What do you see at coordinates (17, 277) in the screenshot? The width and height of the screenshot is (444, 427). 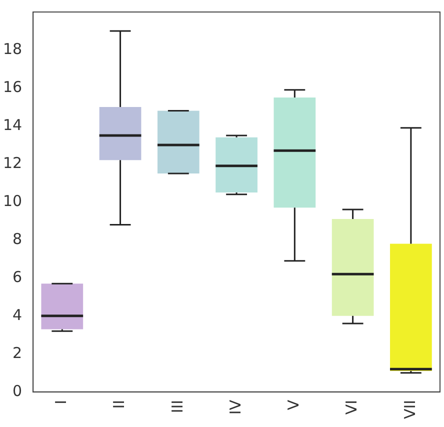 I see `y-tick-label: 6` at bounding box center [17, 277].